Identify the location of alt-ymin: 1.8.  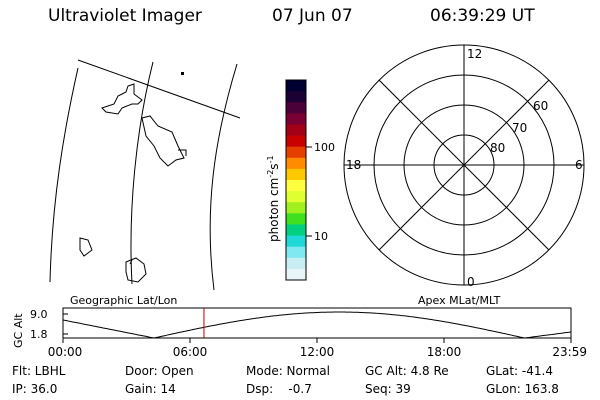
(39, 334).